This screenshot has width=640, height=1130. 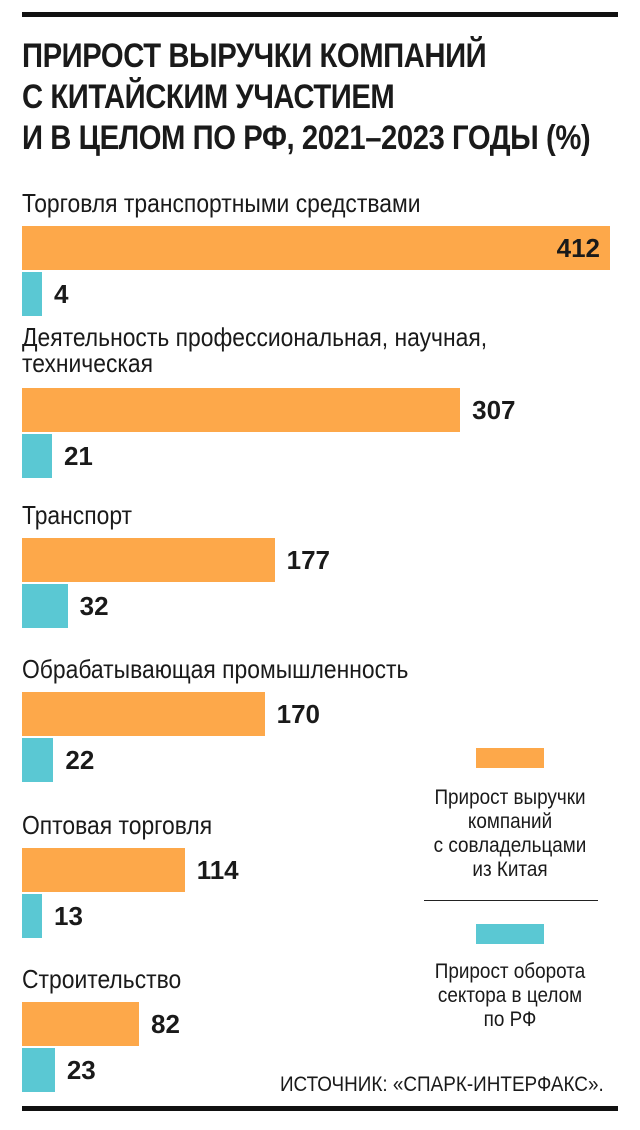 I want to click on legend-line: Прирост оборота, so click(x=510, y=971).